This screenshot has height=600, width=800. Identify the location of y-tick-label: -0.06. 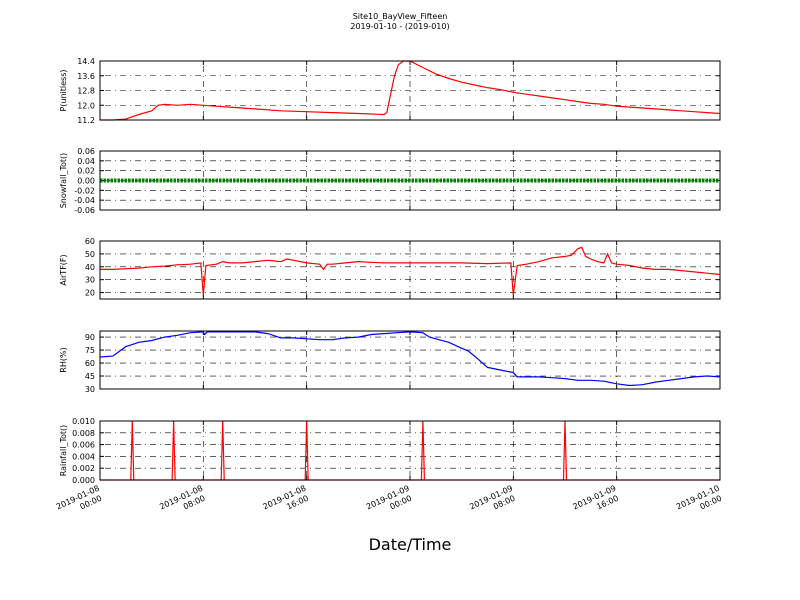
(84, 210).